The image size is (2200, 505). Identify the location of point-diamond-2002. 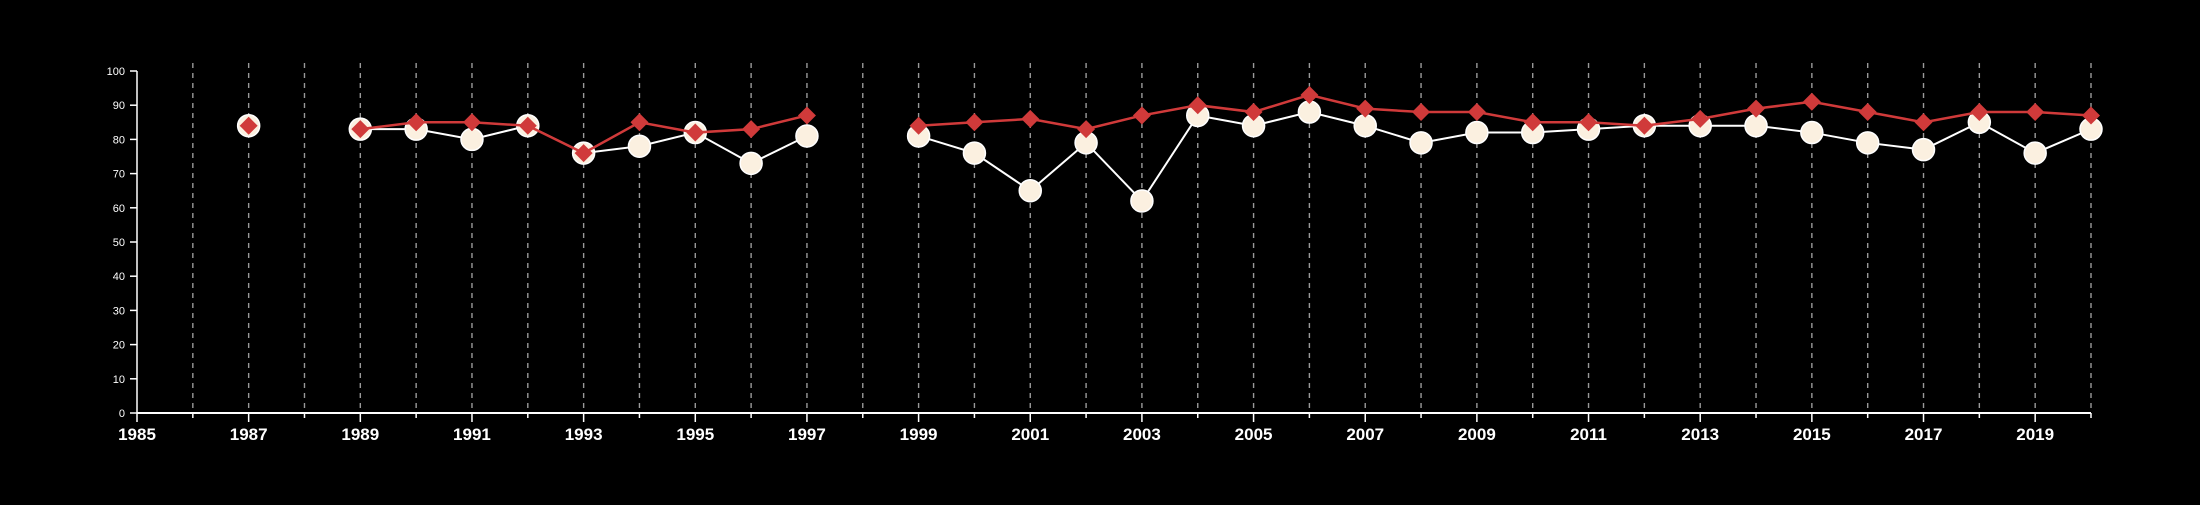
(1086, 129).